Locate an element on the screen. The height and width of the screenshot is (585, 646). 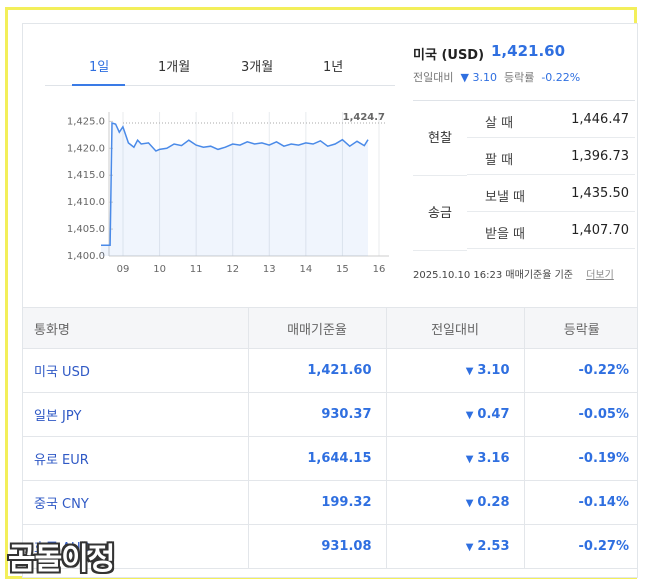
currency-diff: ▼ 0.47 is located at coordinates (455, 414).